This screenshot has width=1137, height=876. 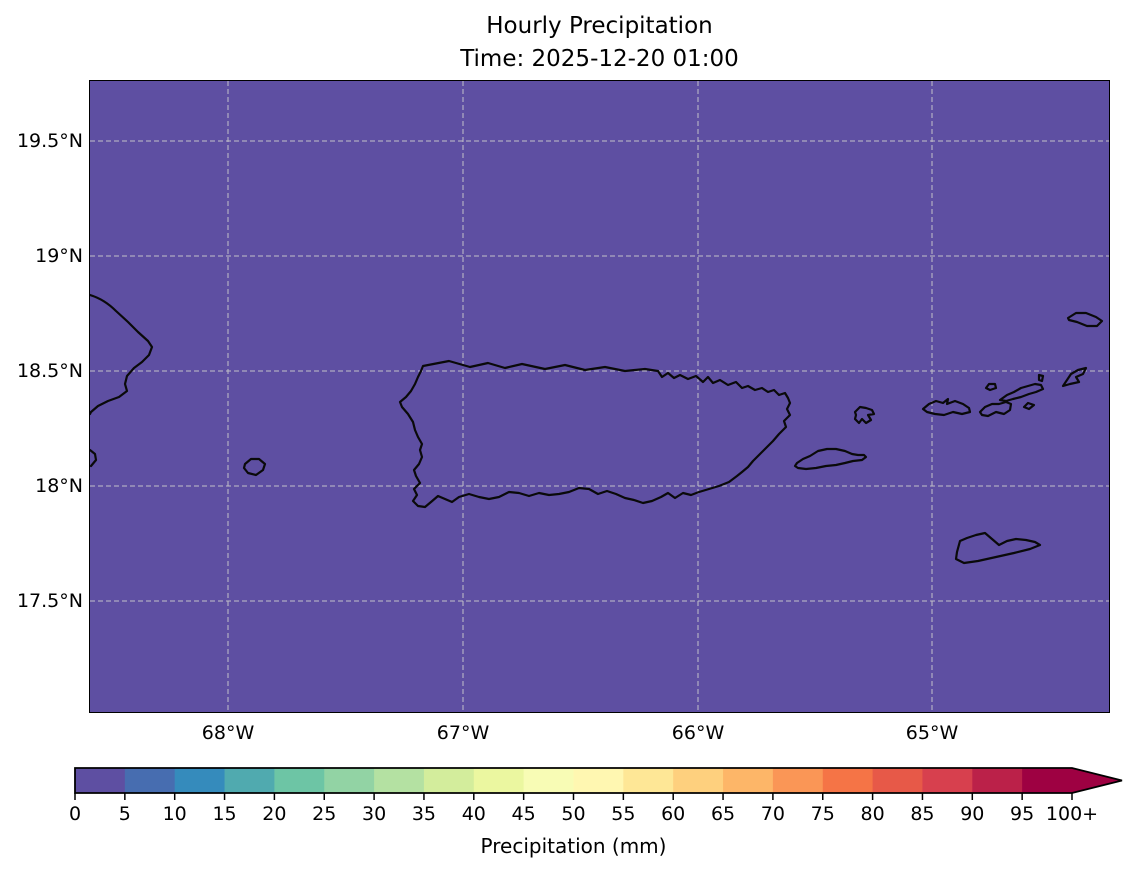 What do you see at coordinates (49, 371) in the screenshot?
I see `ytick-18-5n: 18.5°N` at bounding box center [49, 371].